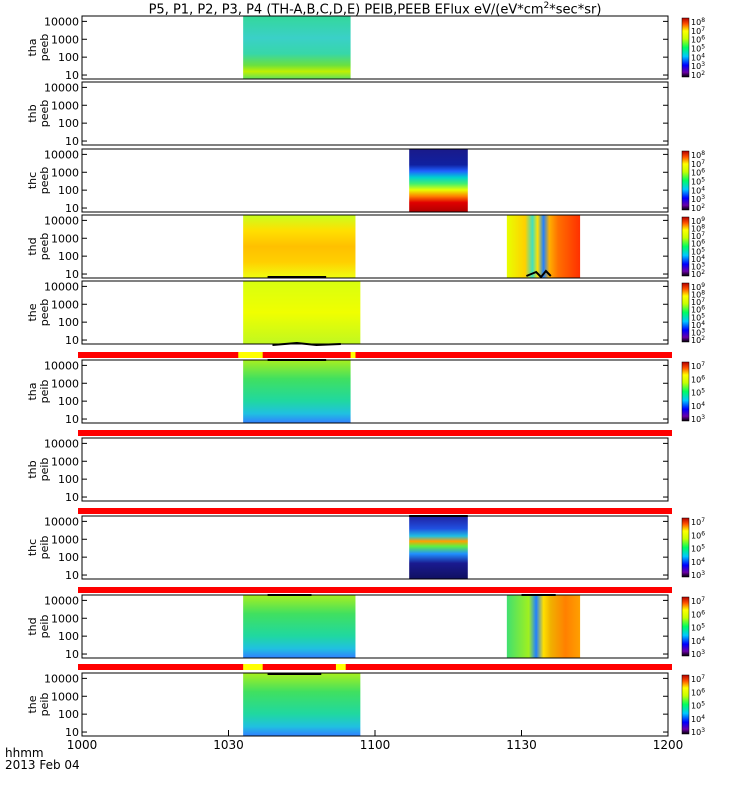 The height and width of the screenshot is (800, 750). What do you see at coordinates (72, 497) in the screenshot?
I see `ytick-label-thb_peib-0: 10` at bounding box center [72, 497].